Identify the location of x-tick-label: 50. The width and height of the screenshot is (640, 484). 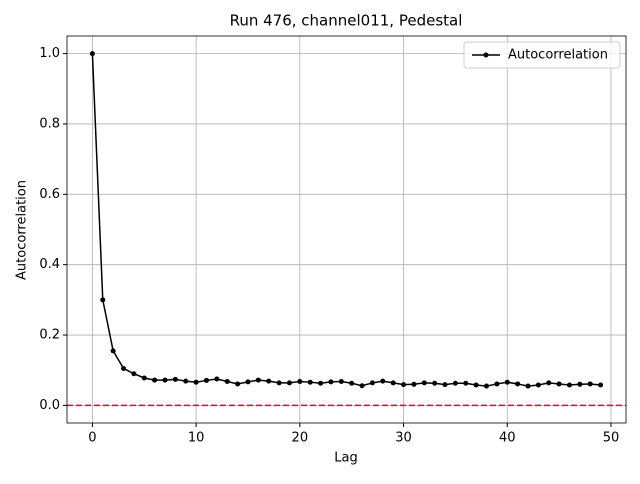
(611, 438).